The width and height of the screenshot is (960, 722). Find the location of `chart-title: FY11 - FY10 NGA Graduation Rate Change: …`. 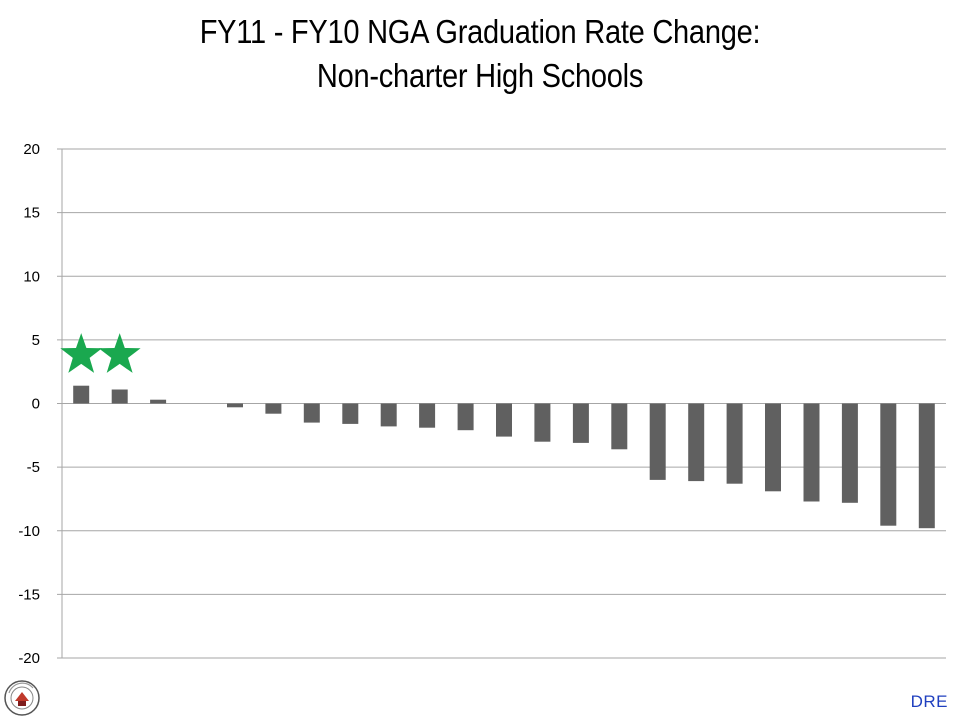

chart-title: FY11 - FY10 NGA Graduation Rate Change: … is located at coordinates (480, 54).